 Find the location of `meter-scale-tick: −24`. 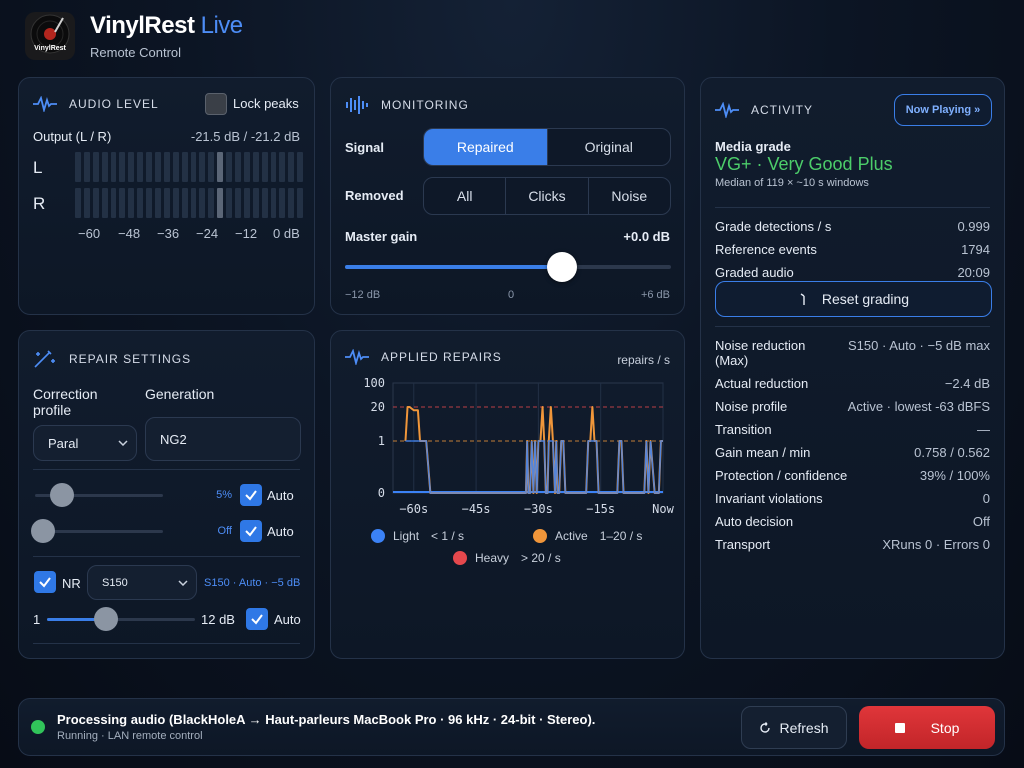

meter-scale-tick: −24 is located at coordinates (207, 233).